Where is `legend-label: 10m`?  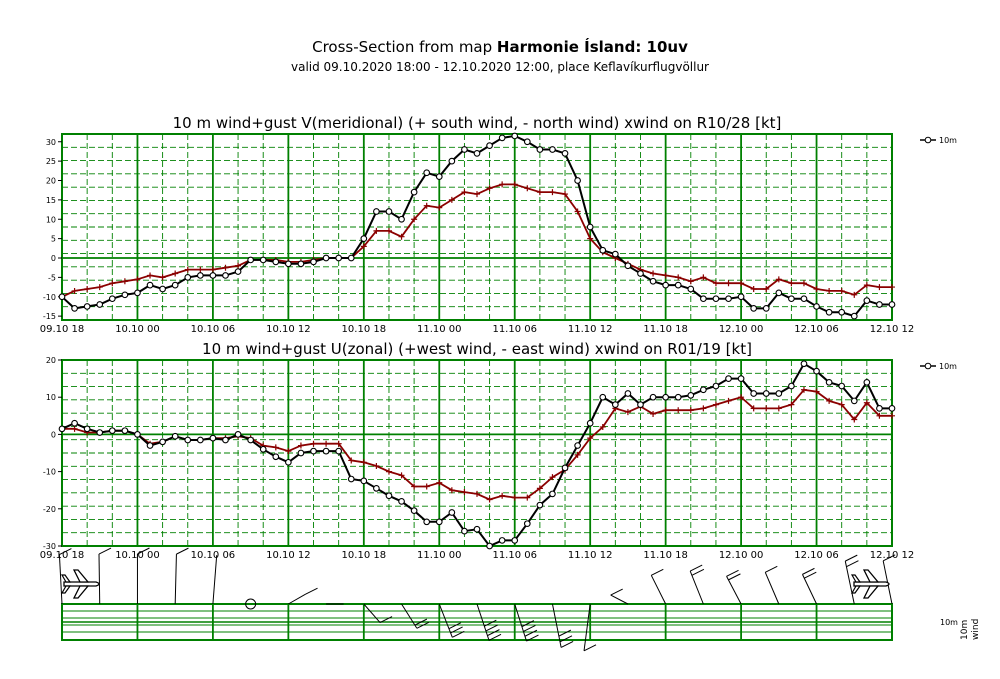
legend-label: 10m is located at coordinates (948, 140).